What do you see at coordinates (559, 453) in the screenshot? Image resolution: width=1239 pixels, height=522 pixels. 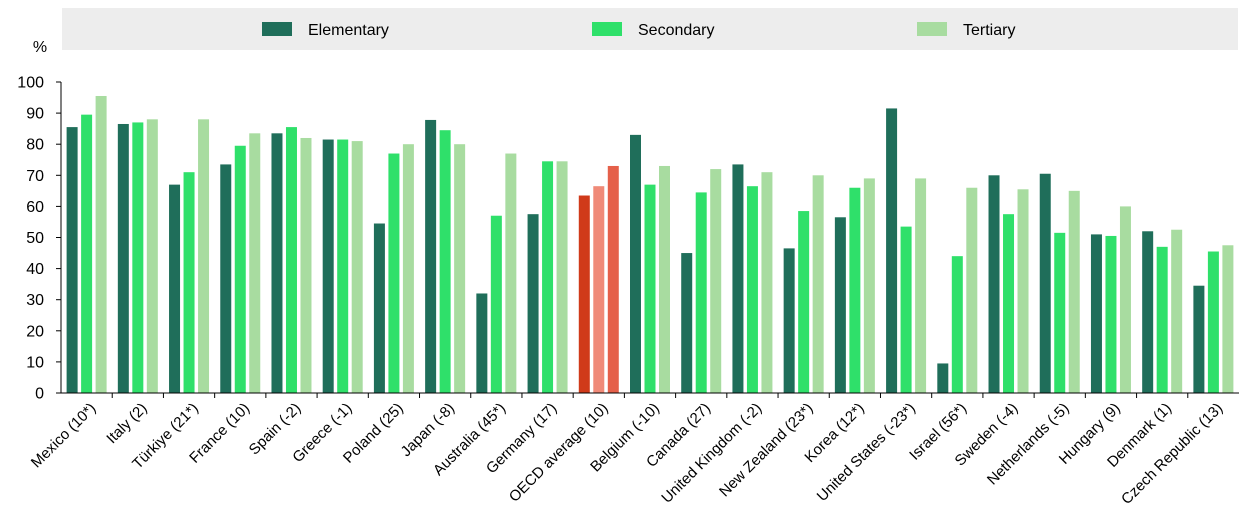 I see `x-tick-label: OECD average (10)` at bounding box center [559, 453].